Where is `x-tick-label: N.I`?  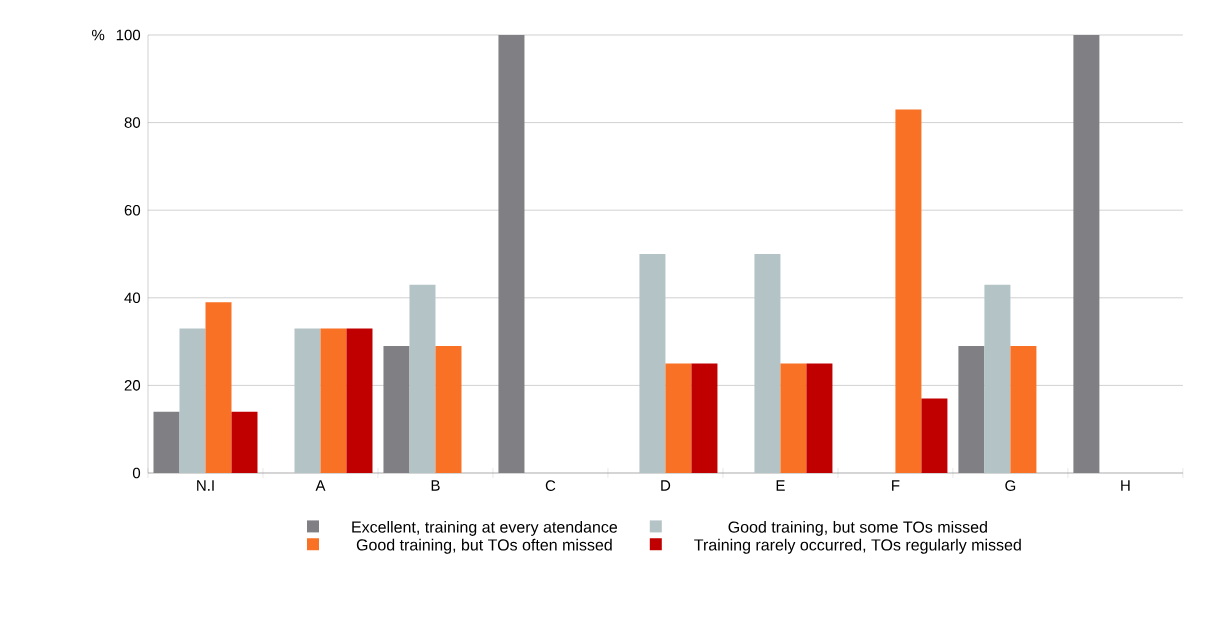 x-tick-label: N.I is located at coordinates (205, 485).